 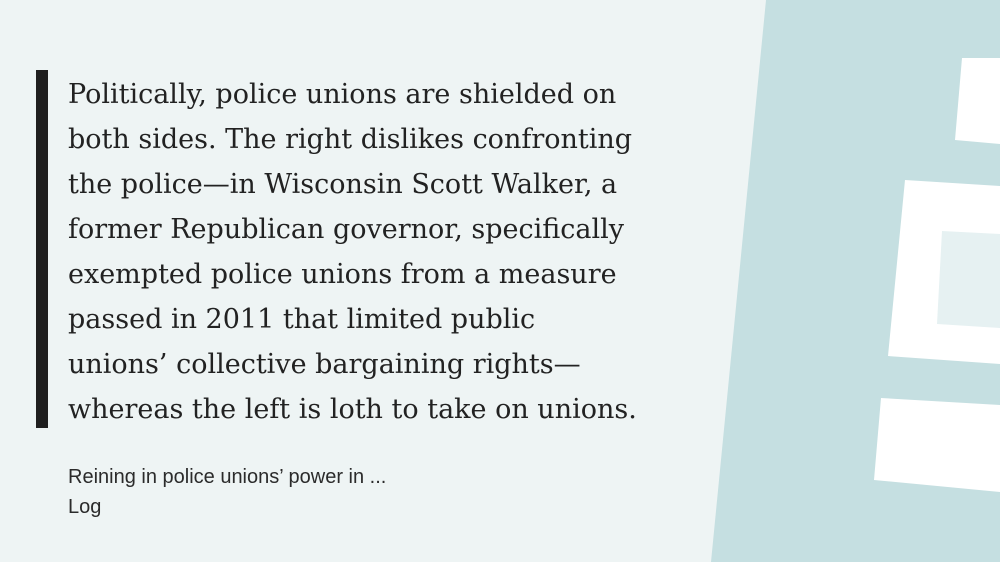 I want to click on source-site-name: Log, so click(x=85, y=507).